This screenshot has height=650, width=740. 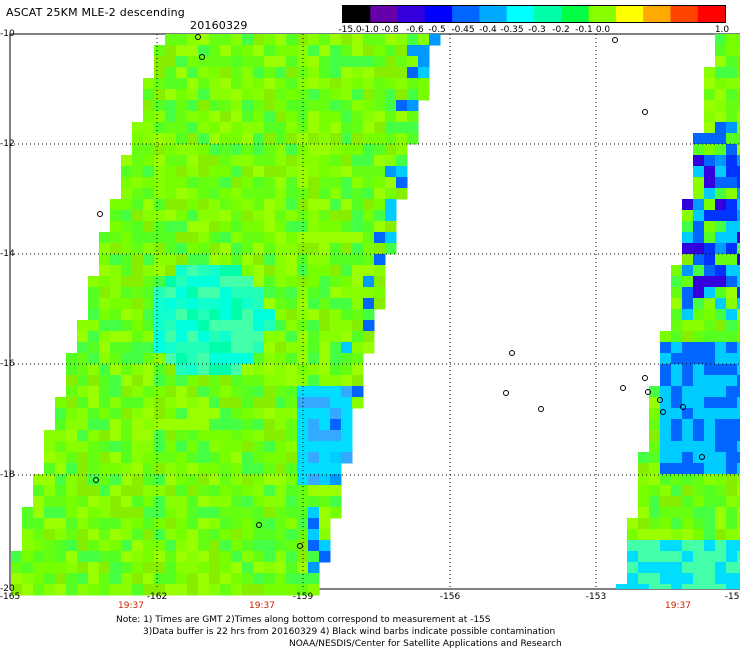 What do you see at coordinates (732, 597) in the screenshot?
I see `longitude-label: -150` at bounding box center [732, 597].